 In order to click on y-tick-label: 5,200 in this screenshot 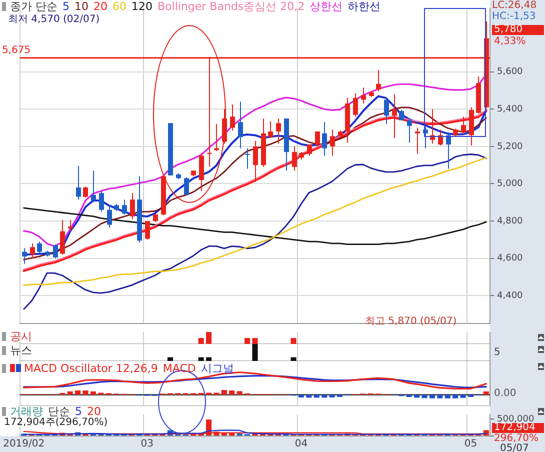, I will do `click(510, 147)`.